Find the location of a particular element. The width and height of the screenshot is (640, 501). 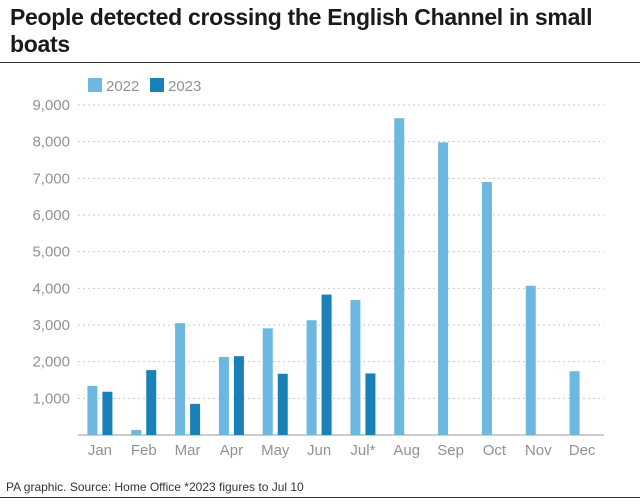

bar-2022-mar is located at coordinates (180, 379).